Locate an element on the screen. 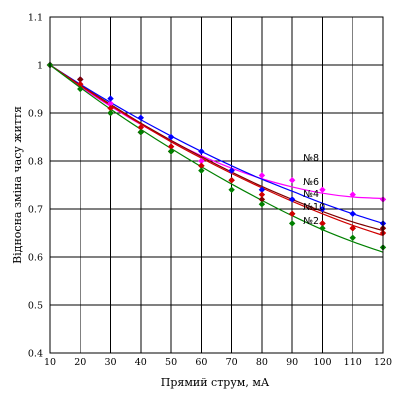 This screenshot has width=400, height=400. x-tick-label: 120 is located at coordinates (383, 362).